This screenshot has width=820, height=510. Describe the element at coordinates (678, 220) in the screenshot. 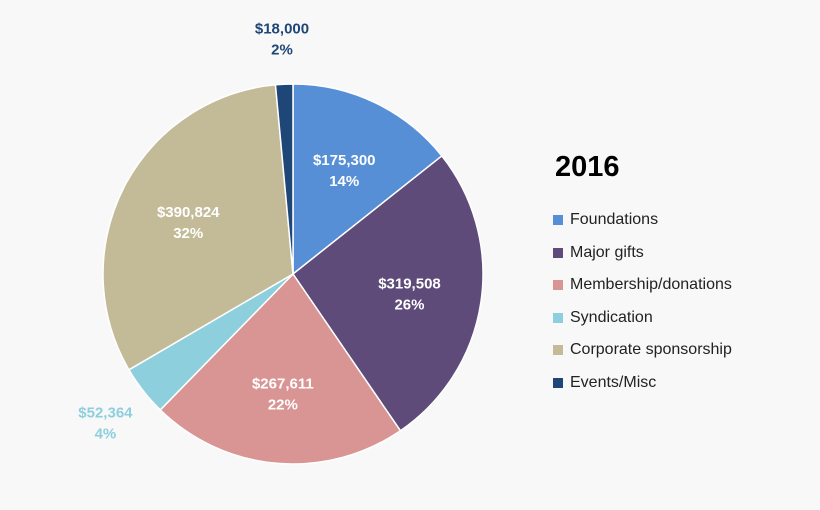

I see `legend-item-foundations: Foundations` at that location.